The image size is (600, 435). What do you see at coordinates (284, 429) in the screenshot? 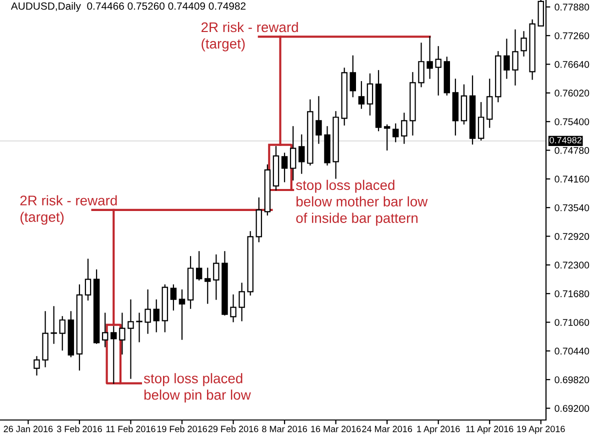
I see `x-tick-label: 8 Mar 2016` at bounding box center [284, 429].